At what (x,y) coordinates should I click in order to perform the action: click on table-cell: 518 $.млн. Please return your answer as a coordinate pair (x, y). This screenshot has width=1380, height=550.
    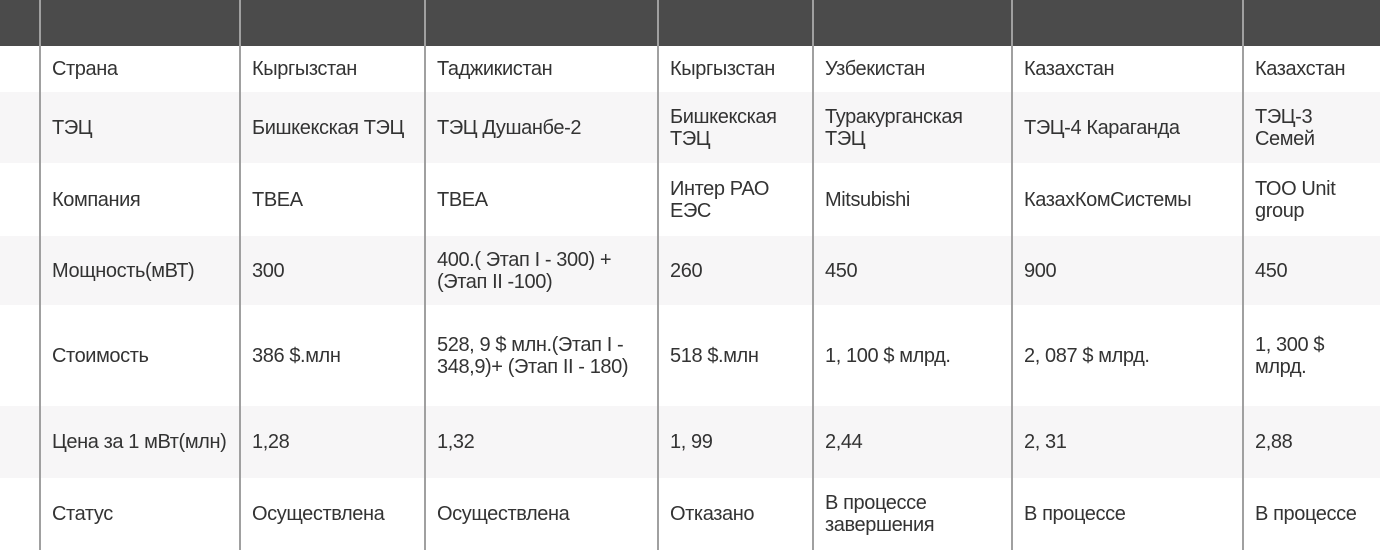
    Looking at the image, I should click on (735, 355).